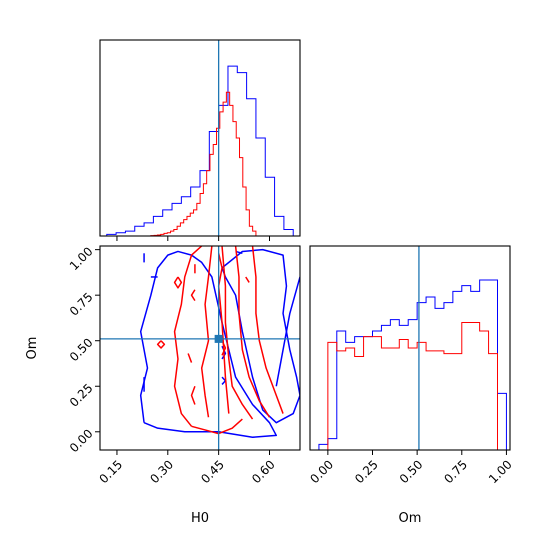  I want to click on h0-marginal-series, so click(200, 138).